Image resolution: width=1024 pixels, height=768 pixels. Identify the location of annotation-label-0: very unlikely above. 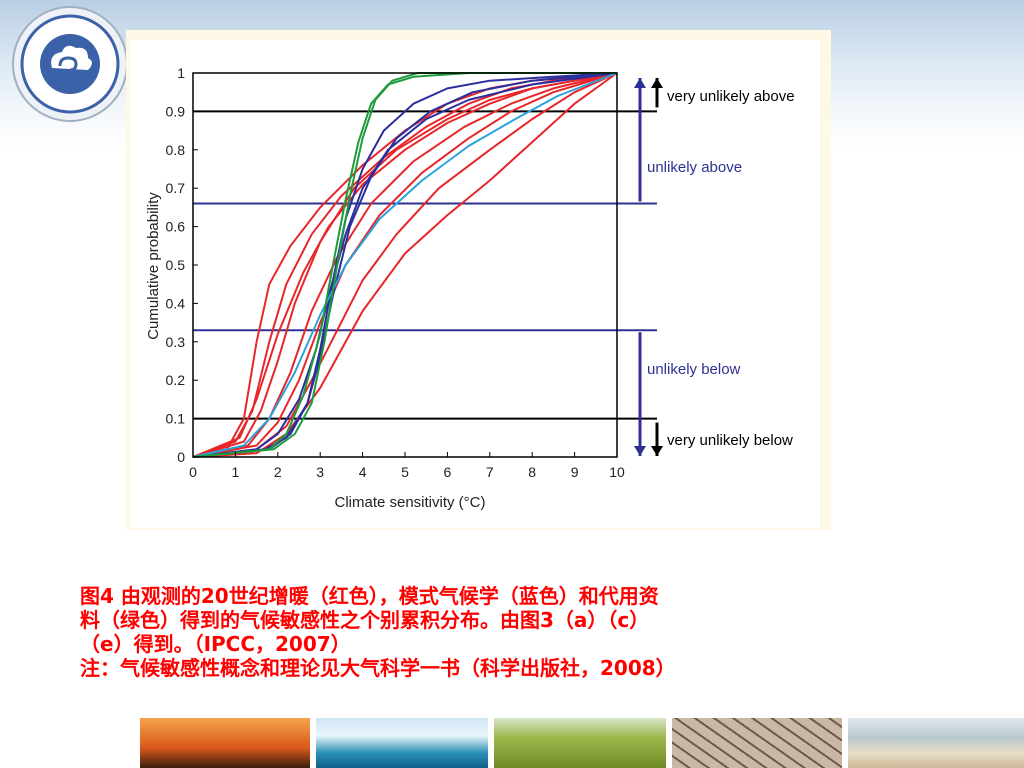
(731, 96).